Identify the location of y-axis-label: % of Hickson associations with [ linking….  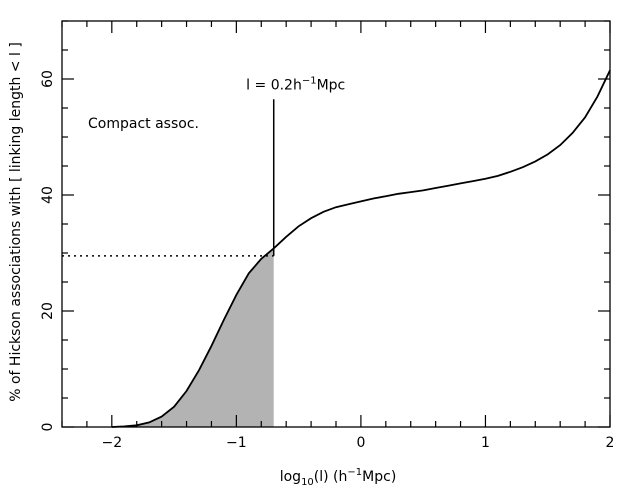
(16, 222).